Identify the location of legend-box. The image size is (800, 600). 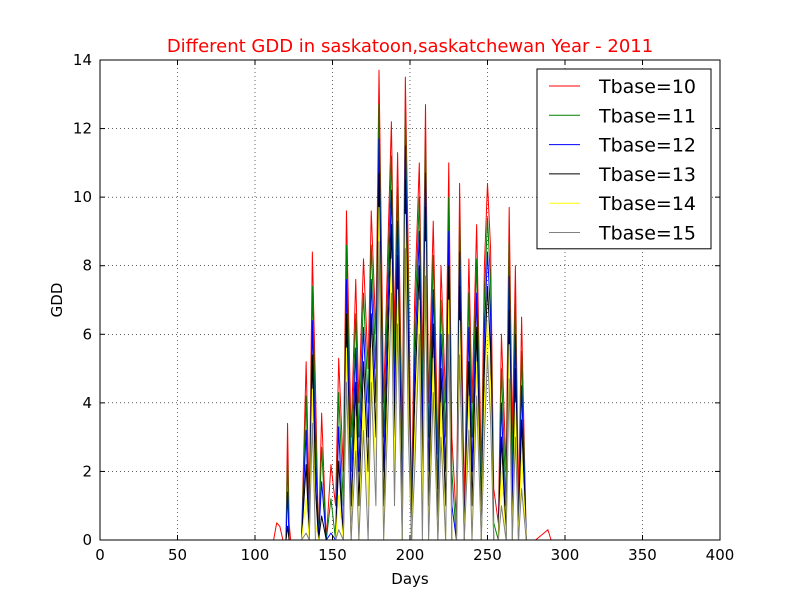
(624, 159).